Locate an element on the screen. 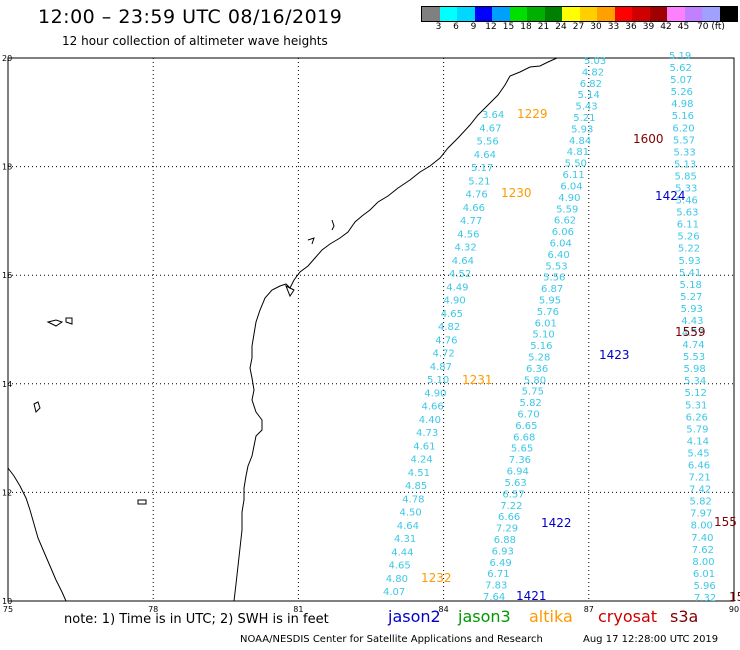  wave-height-value: 4.84 is located at coordinates (580, 141).